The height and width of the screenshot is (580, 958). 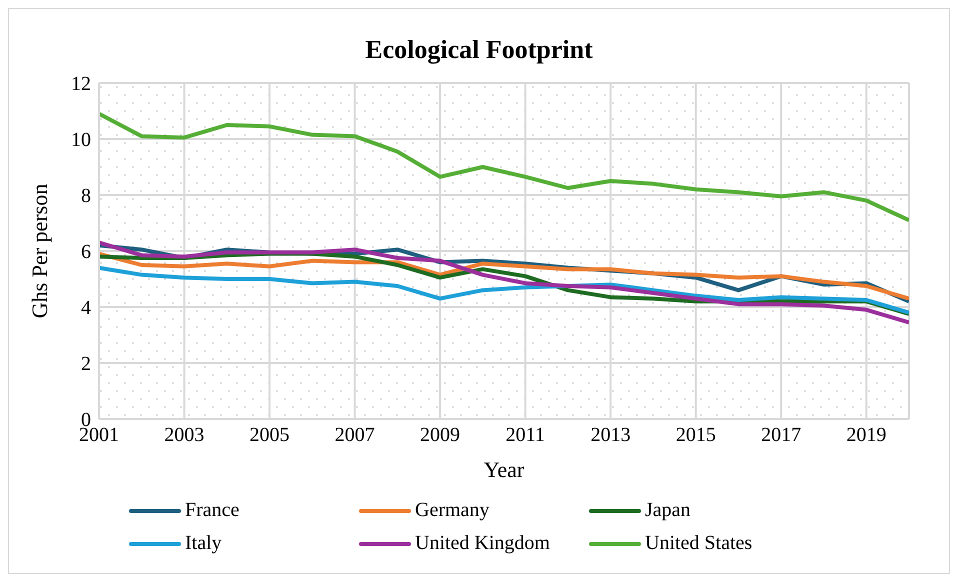 I want to click on y-tick-label: 4, so click(x=86, y=308).